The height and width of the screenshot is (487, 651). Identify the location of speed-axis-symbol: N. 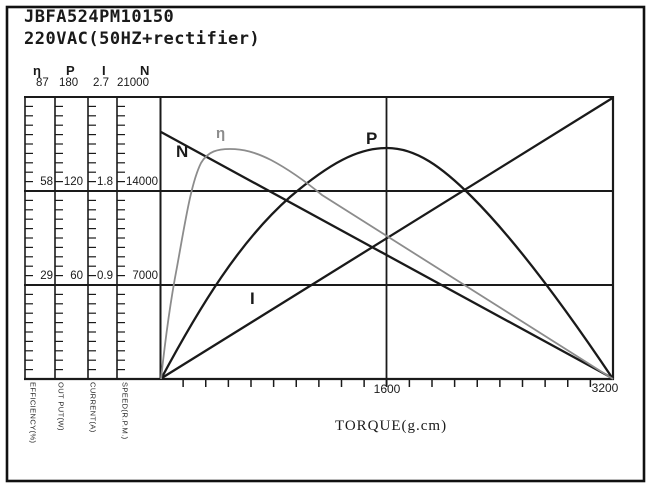
(145, 70).